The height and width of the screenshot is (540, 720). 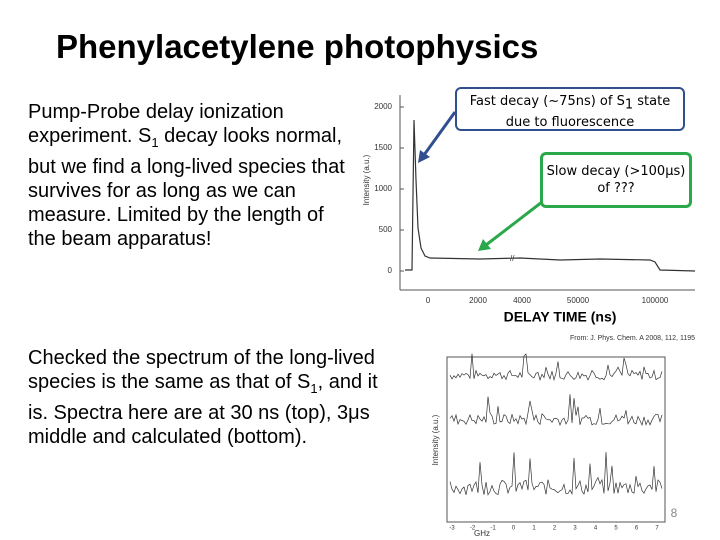 I want to click on x-tick-label: -2, so click(x=473, y=529).